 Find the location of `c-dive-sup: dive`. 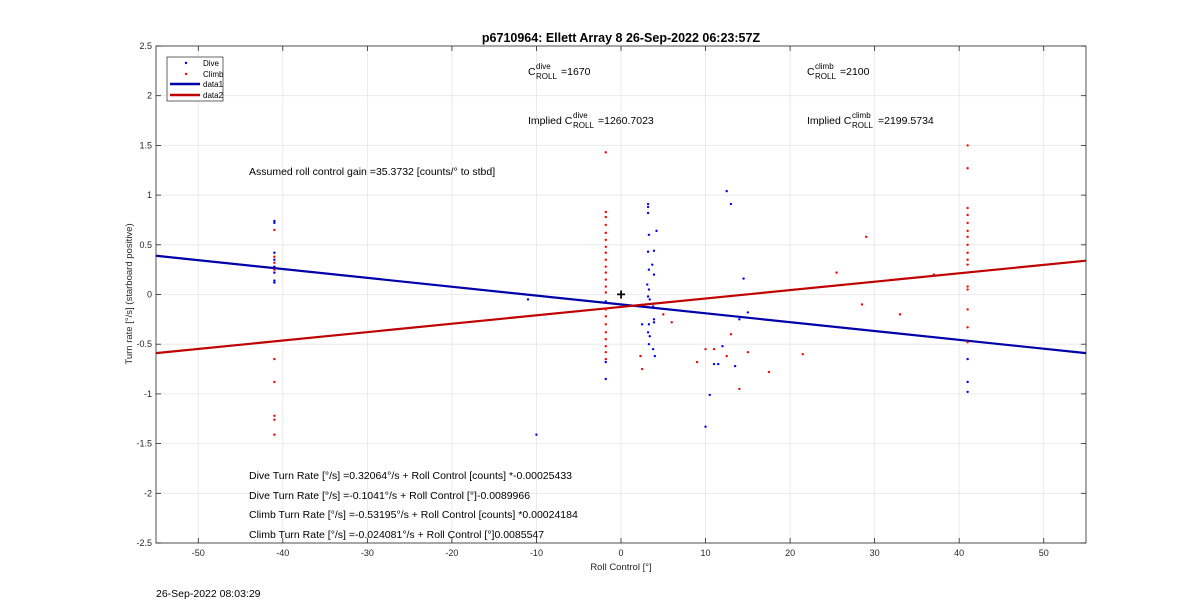

c-dive-sup: dive is located at coordinates (543, 66).